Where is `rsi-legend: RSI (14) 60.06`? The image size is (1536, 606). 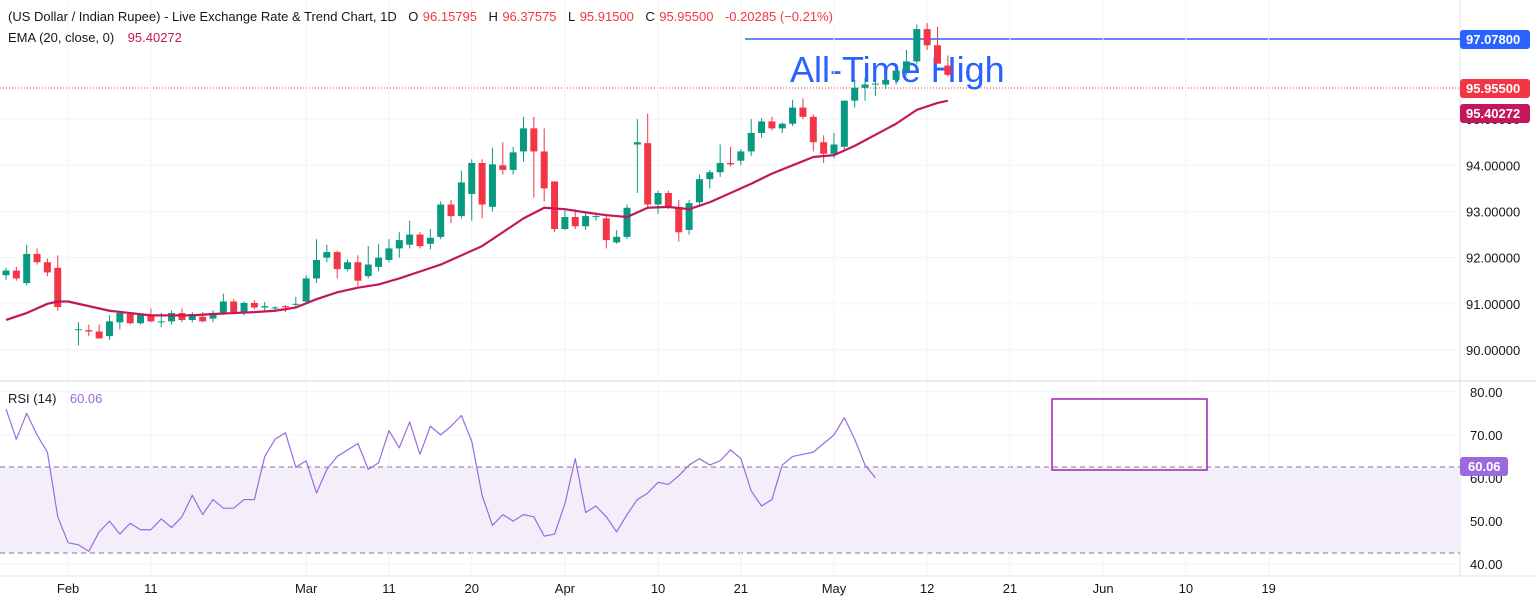 rsi-legend: RSI (14) 60.06 is located at coordinates (55, 398).